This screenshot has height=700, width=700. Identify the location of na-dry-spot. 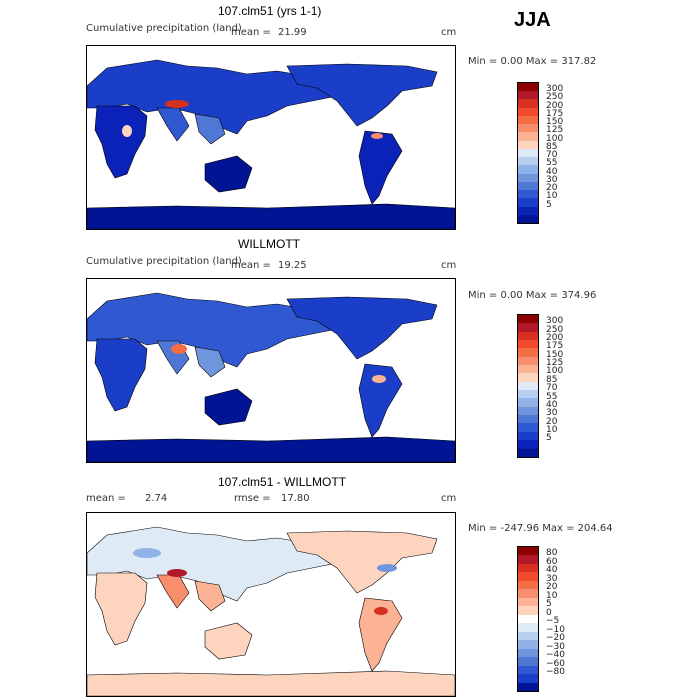
(387, 568).